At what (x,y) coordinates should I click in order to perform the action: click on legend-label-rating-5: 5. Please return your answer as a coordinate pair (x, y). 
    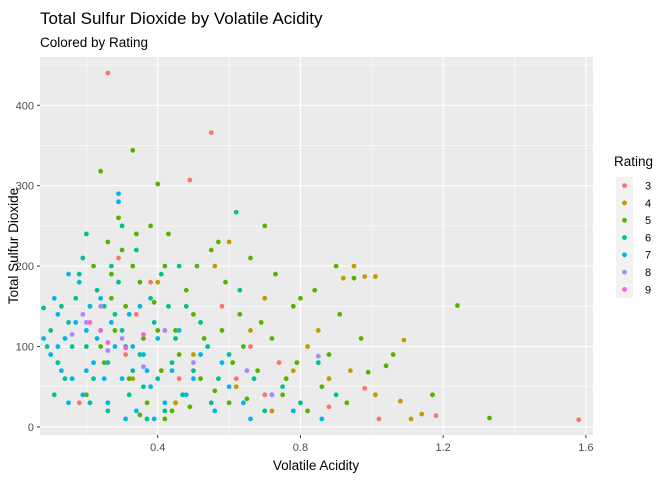
    Looking at the image, I should click on (648, 221).